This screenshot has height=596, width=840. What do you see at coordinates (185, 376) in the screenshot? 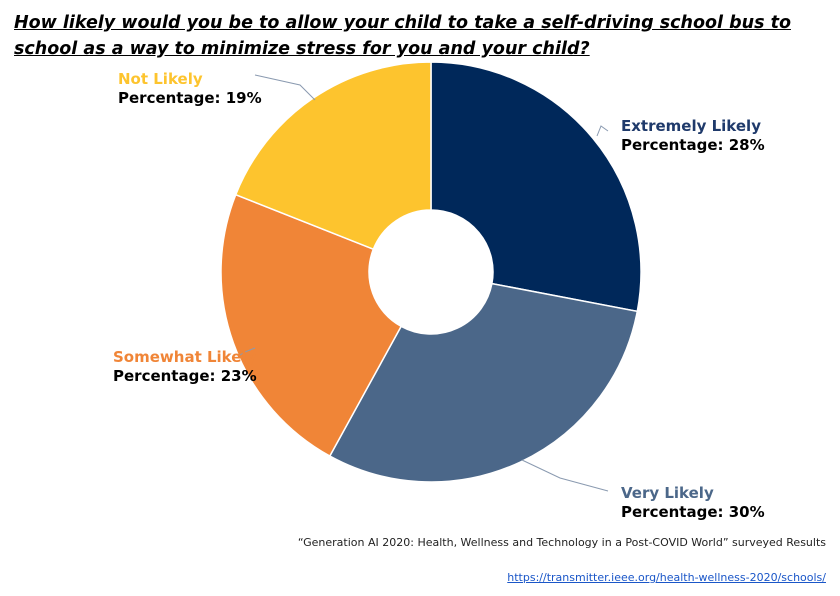
I see `value-label-somewhat-likely: Percentage: 23%` at bounding box center [185, 376].